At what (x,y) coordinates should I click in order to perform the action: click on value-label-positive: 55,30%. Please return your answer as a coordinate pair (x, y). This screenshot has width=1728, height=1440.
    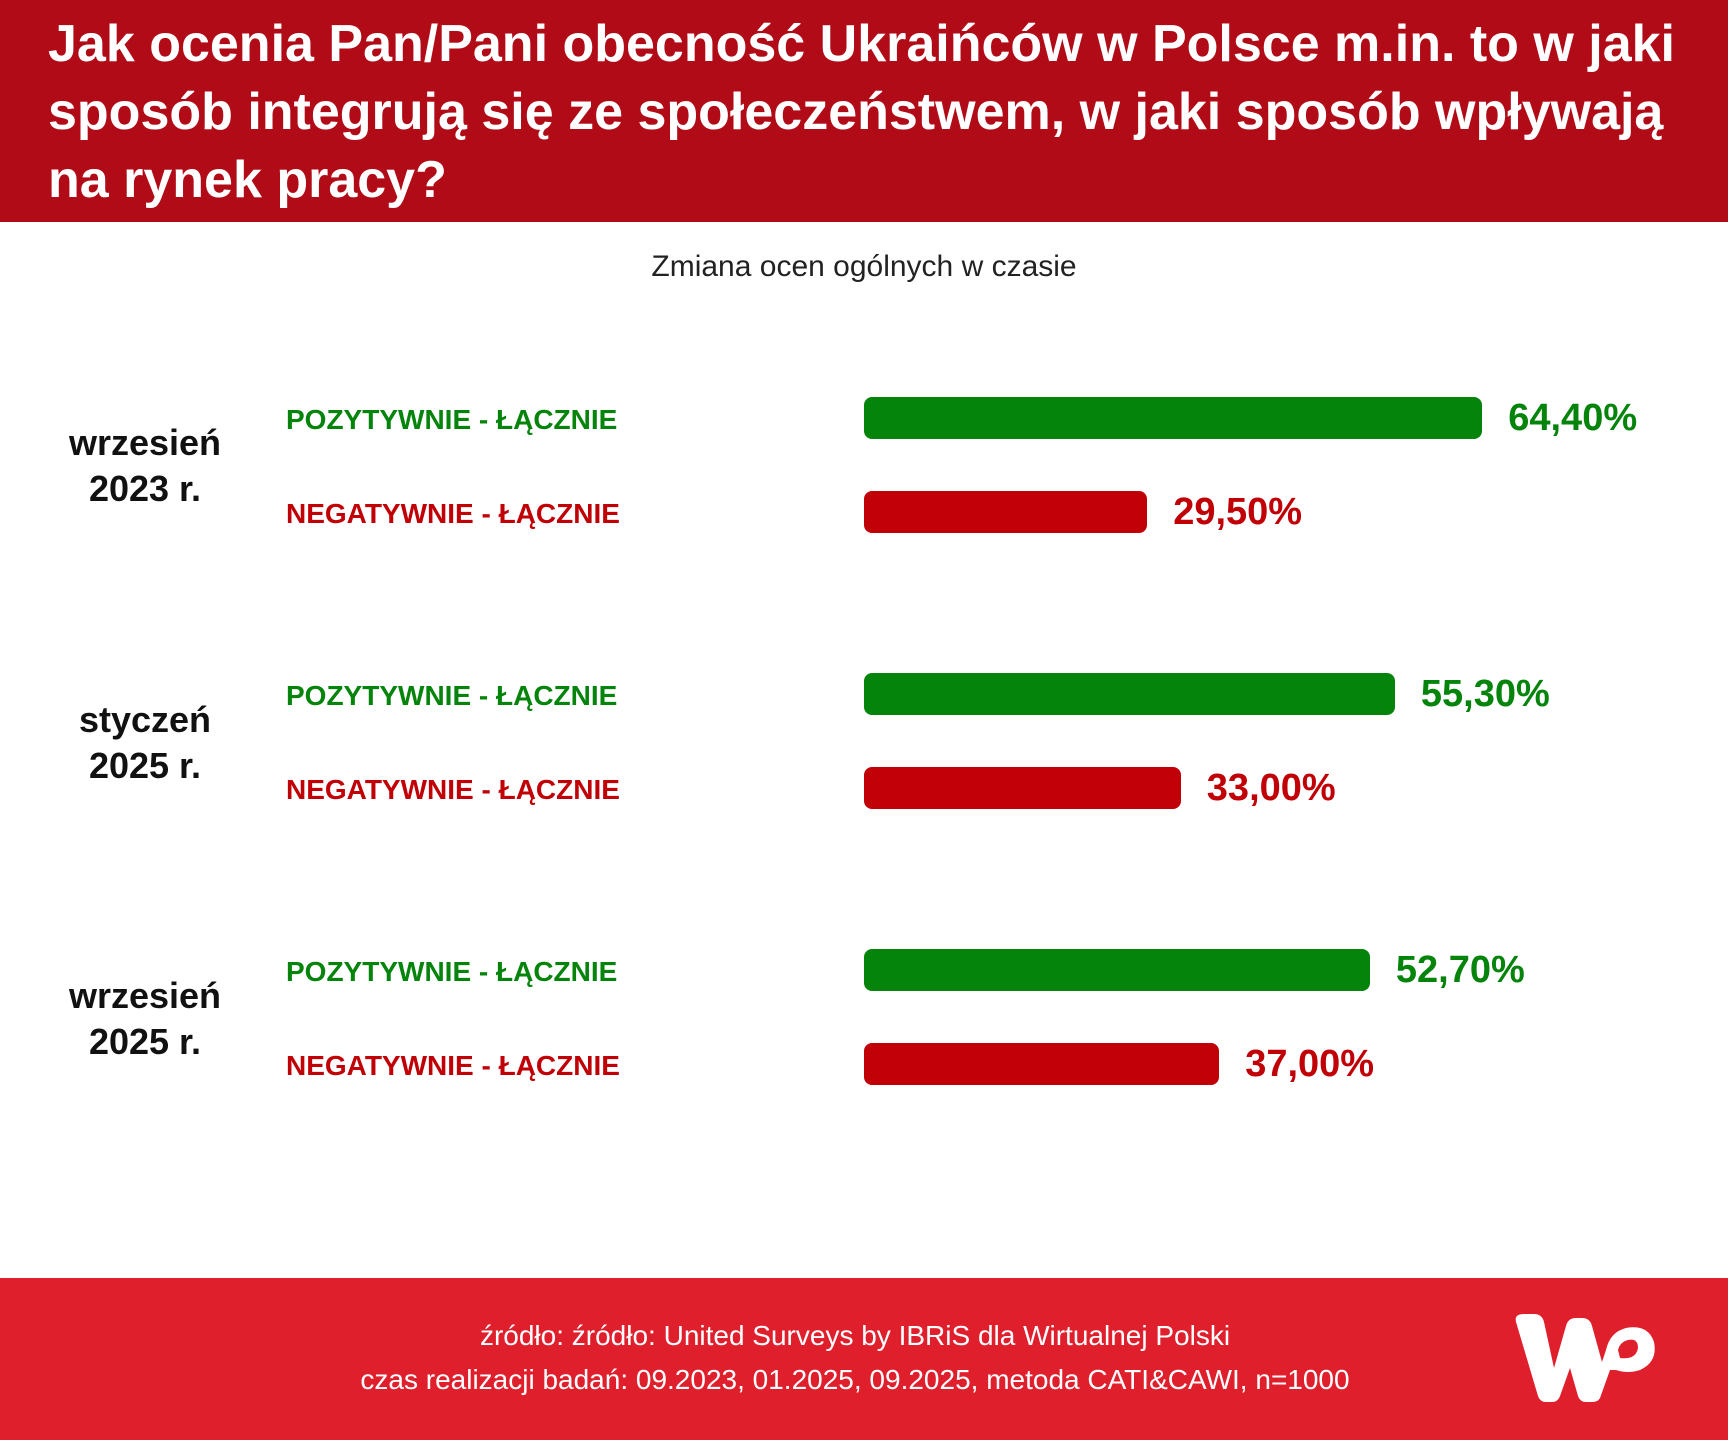
    Looking at the image, I should click on (1485, 694).